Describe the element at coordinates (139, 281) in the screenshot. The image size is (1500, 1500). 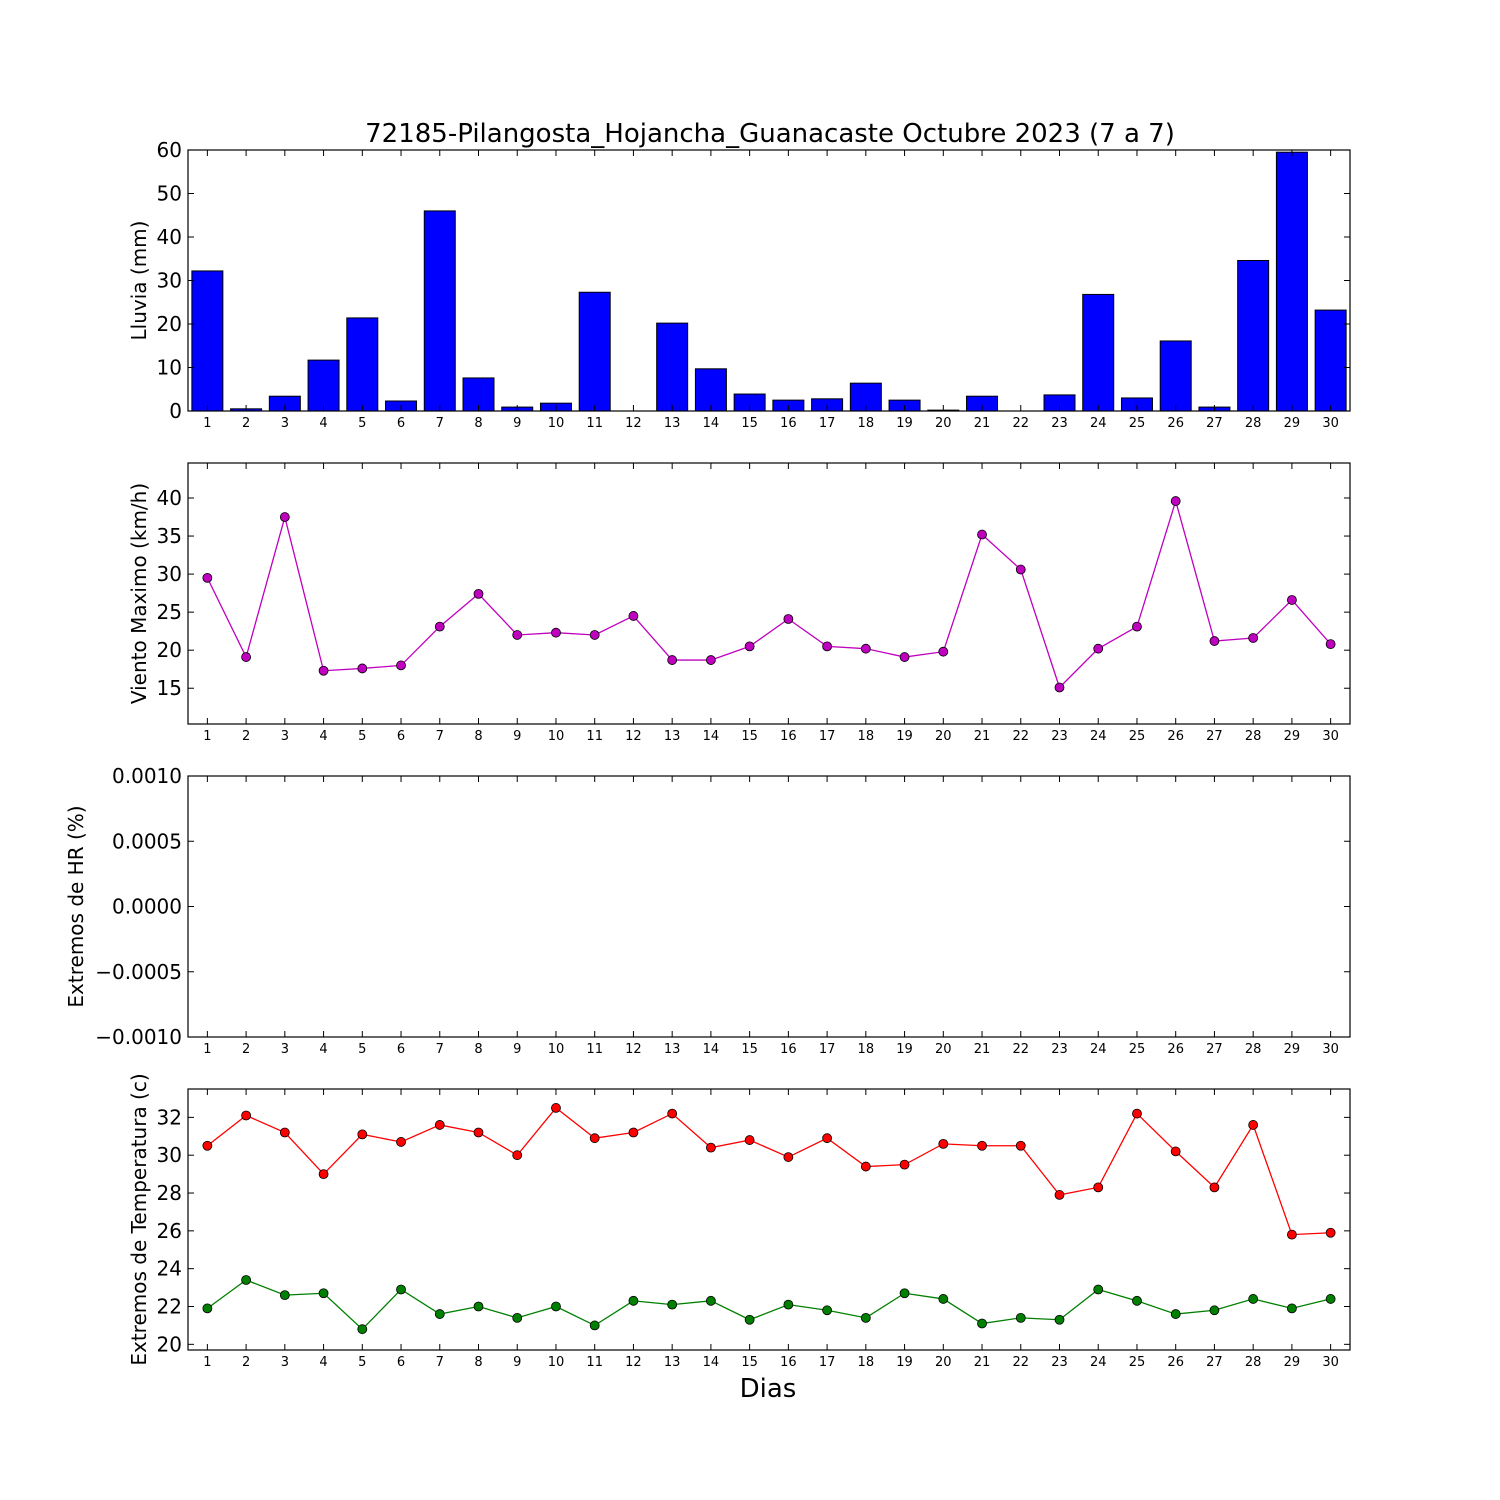
I see `y-axis-label: Lluvia (mm)` at that location.